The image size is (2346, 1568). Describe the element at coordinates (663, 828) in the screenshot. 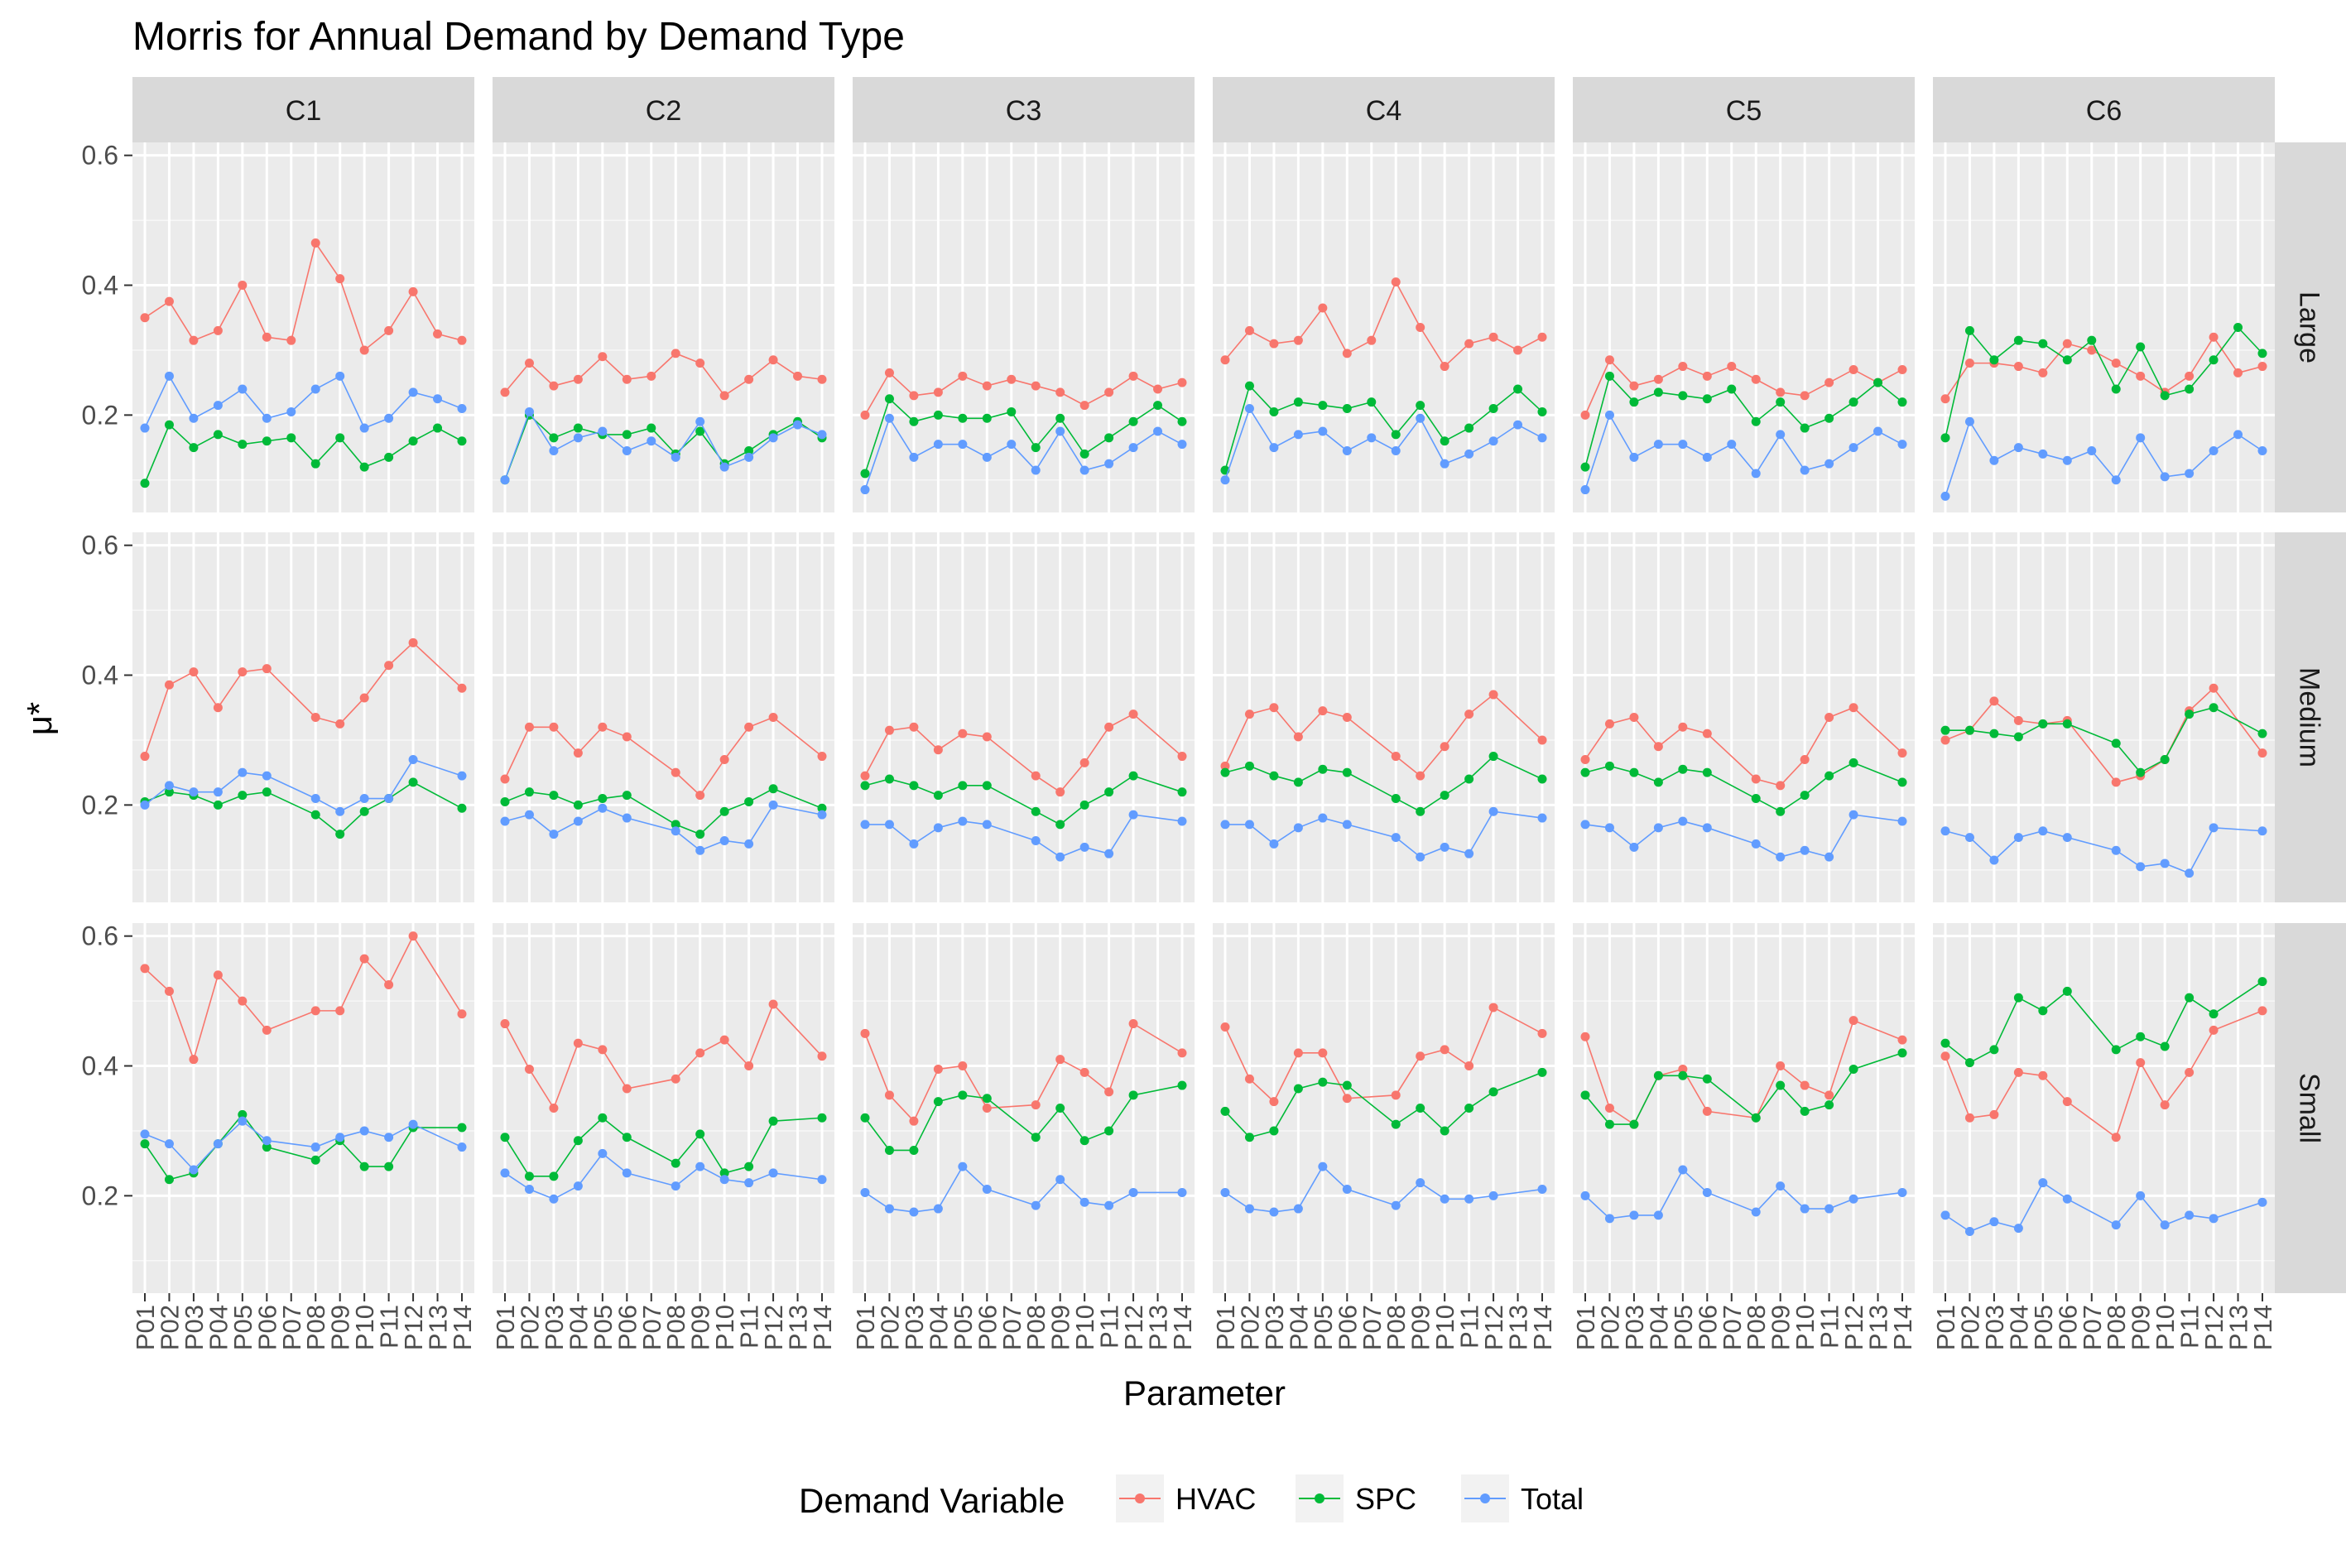

I see `series-line-total` at that location.